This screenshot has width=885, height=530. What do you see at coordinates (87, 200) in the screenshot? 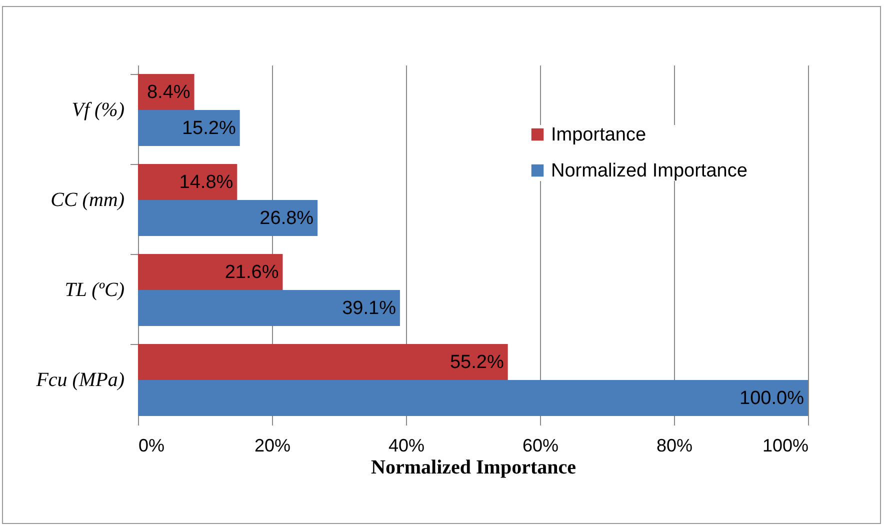
I see `y-tick-label: CC (mm)` at bounding box center [87, 200].